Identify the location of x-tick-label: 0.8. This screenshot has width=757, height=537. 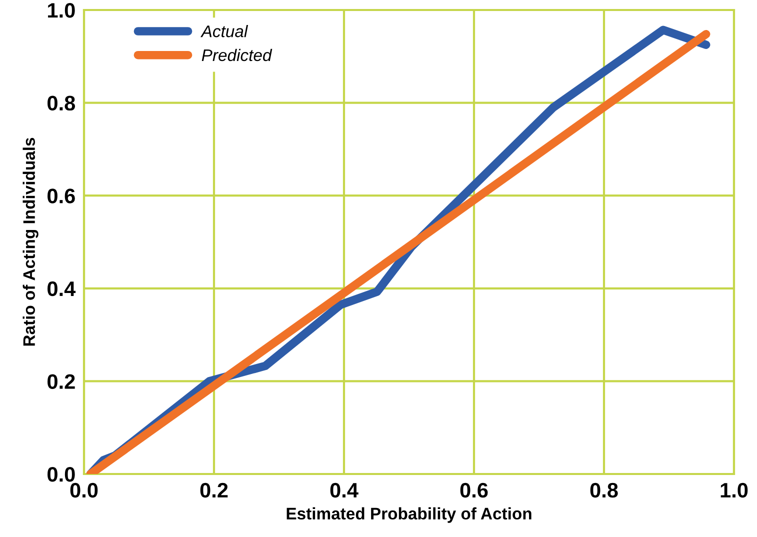
(604, 490).